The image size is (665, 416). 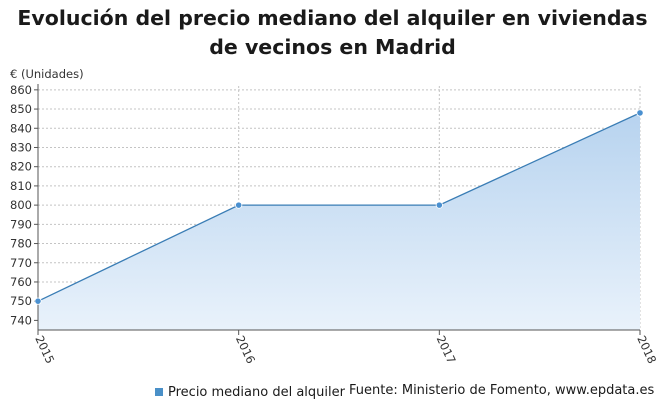 What do you see at coordinates (256, 392) in the screenshot?
I see `legend-label: Precio mediano del alquiler` at bounding box center [256, 392].